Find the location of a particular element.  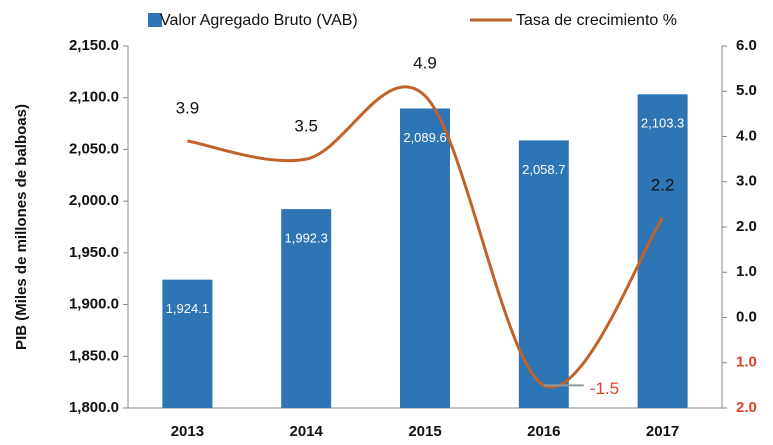

bar-value-label: 2,089.6 is located at coordinates (424, 137).